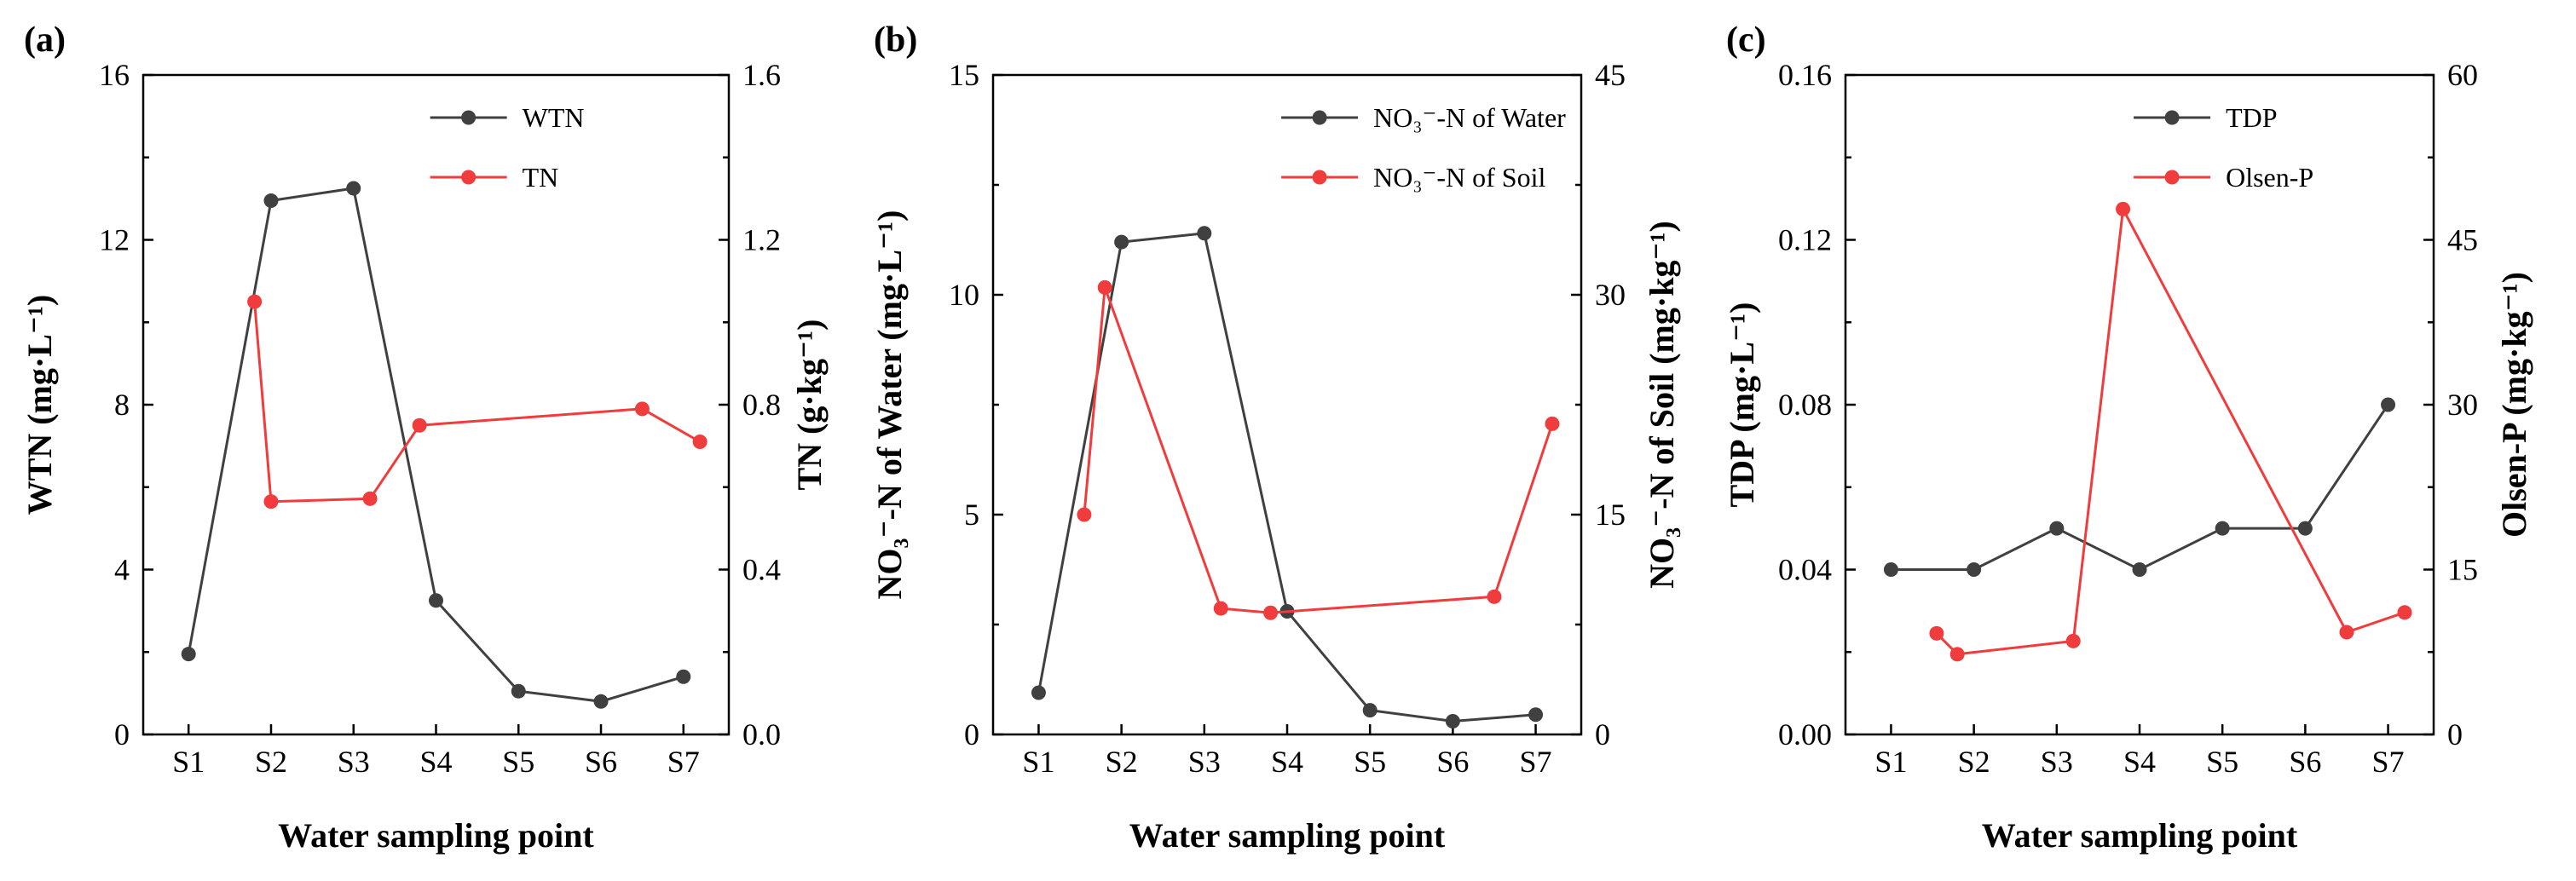  Describe the element at coordinates (2251, 118) in the screenshot. I see `legend-label: TDP` at that location.